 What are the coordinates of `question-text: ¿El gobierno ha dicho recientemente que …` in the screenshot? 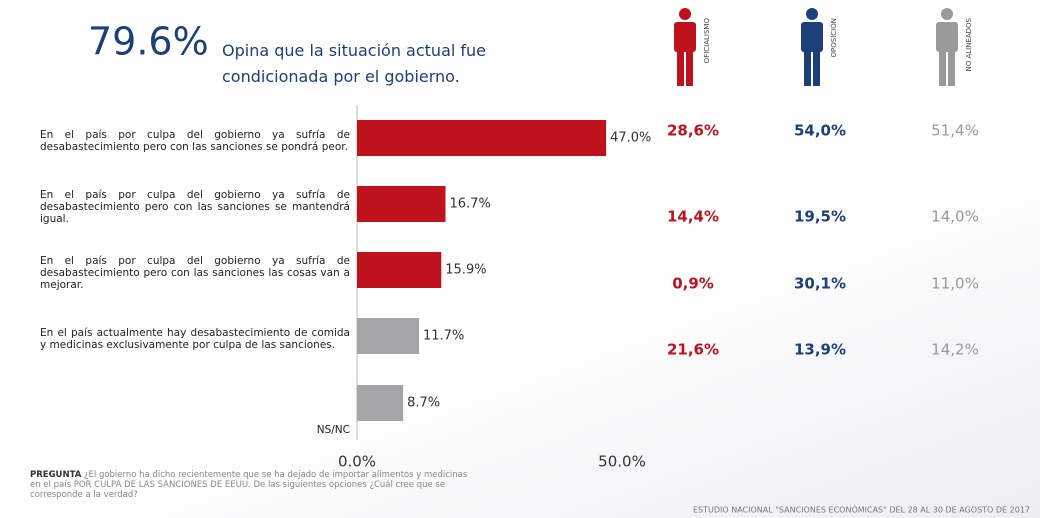 It's located at (249, 485).